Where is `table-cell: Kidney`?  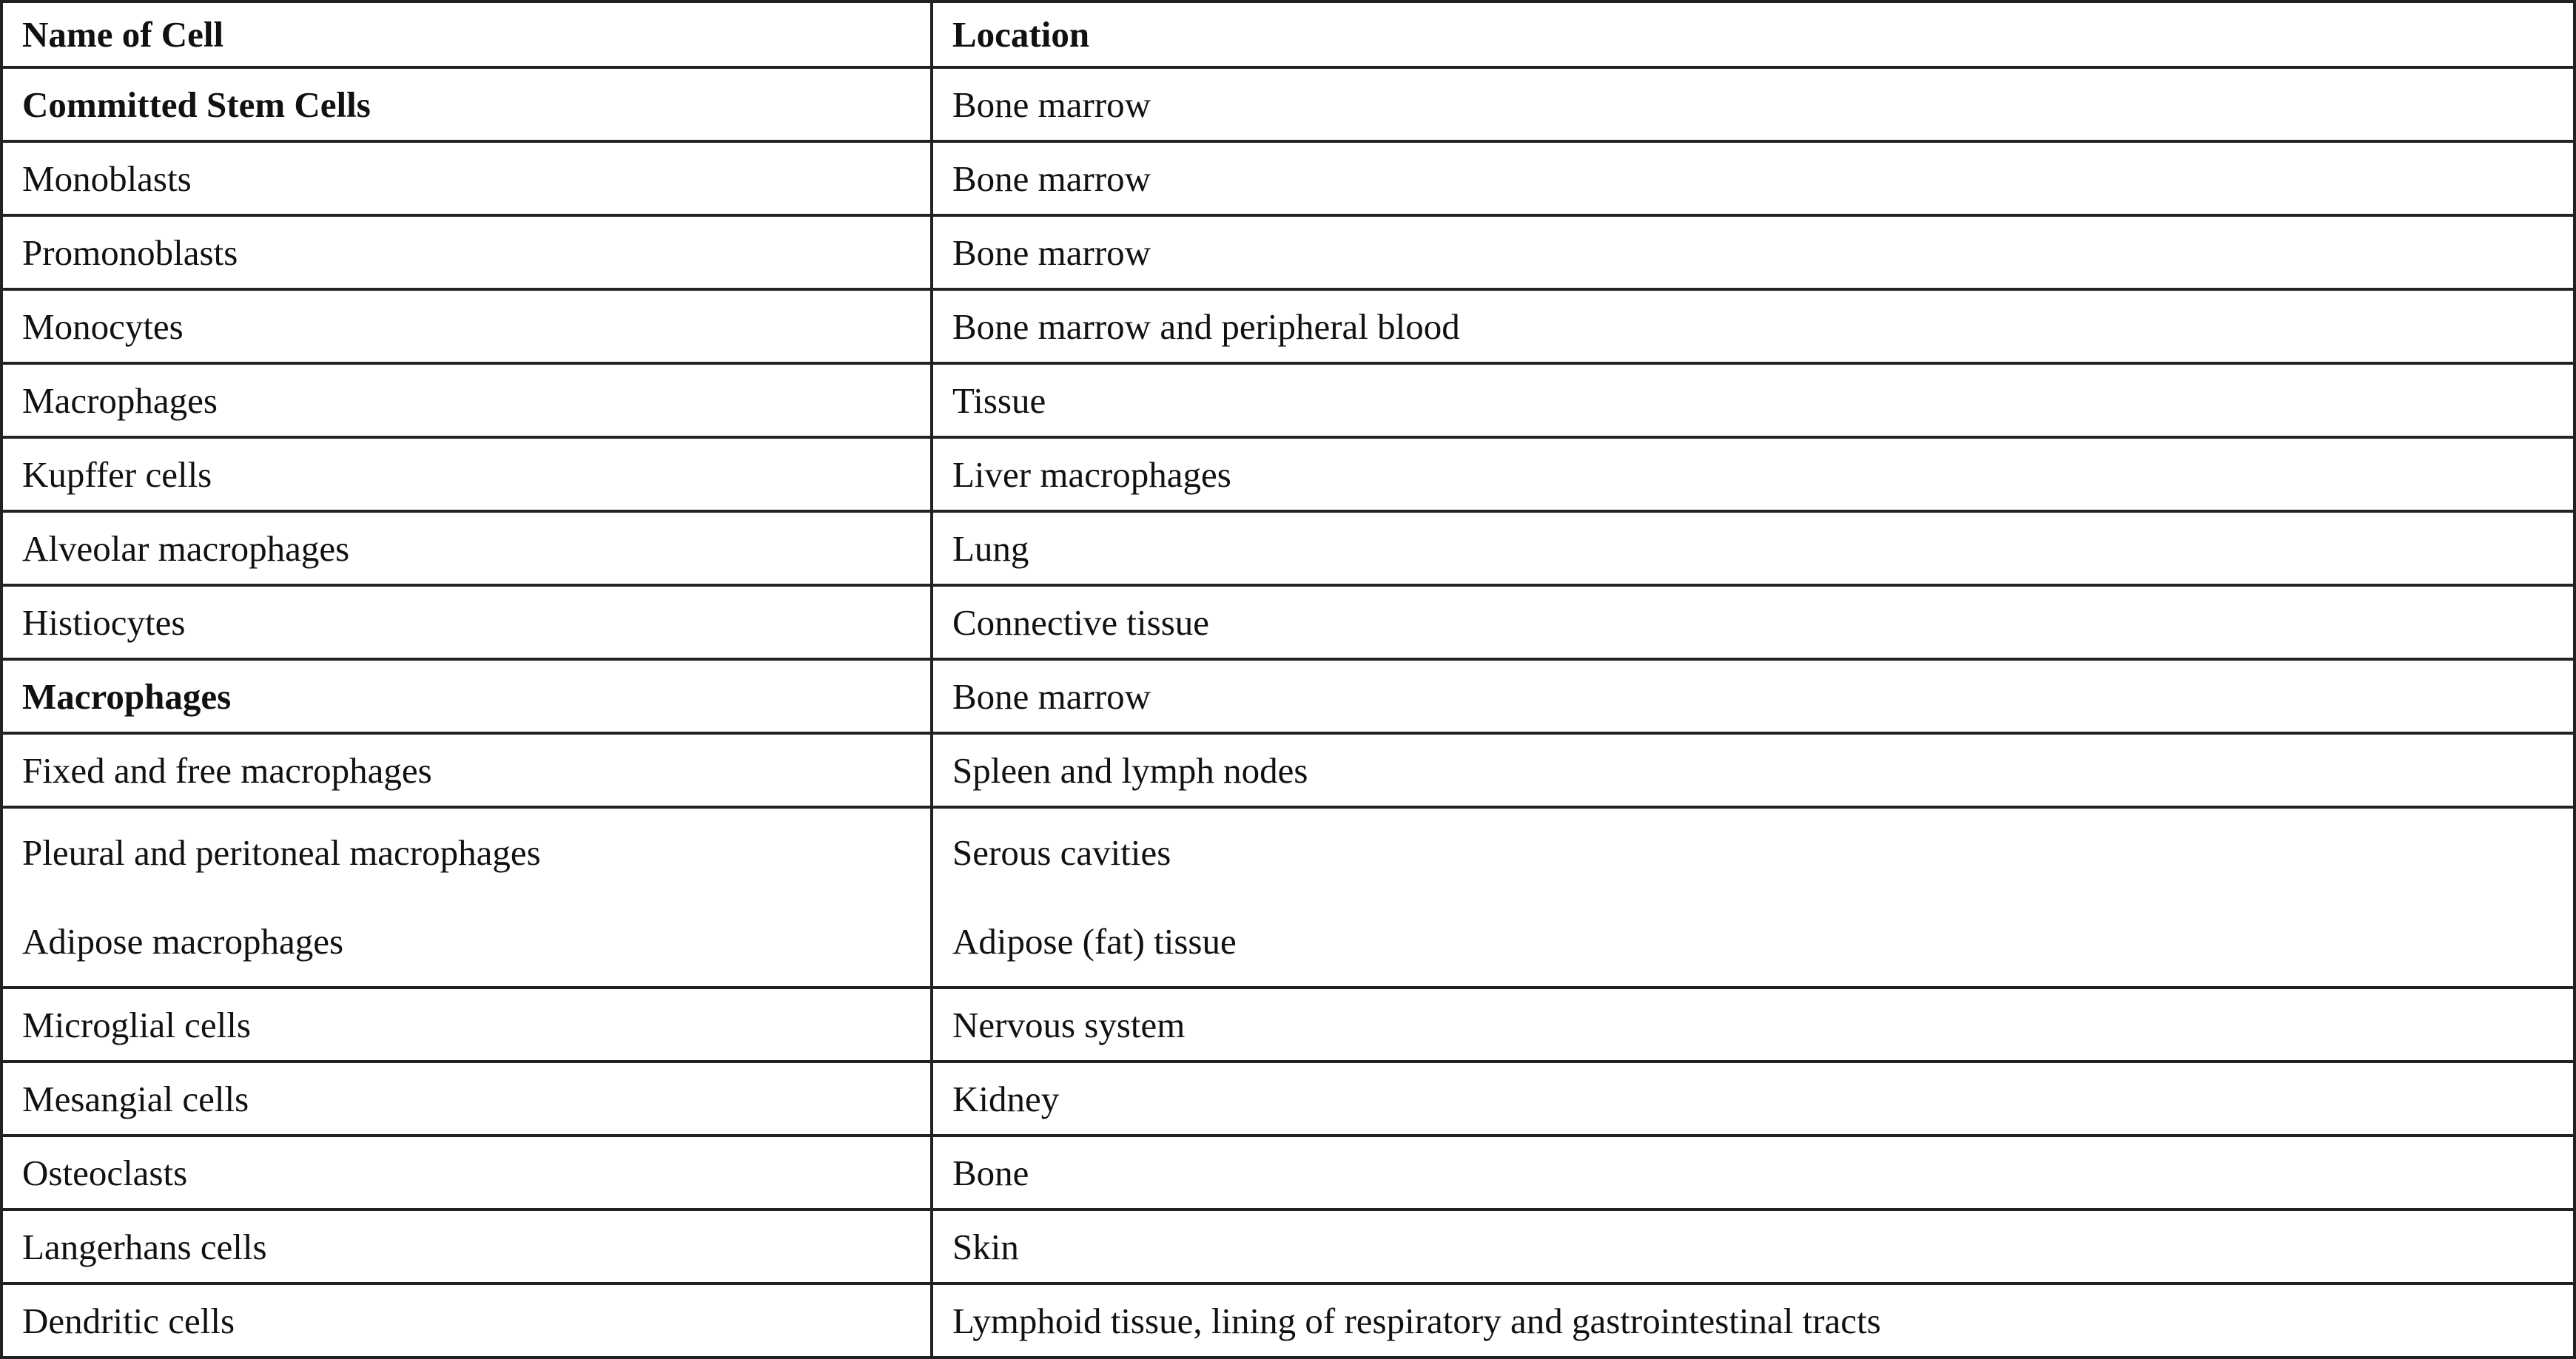
table-cell: Kidney is located at coordinates (1753, 1098).